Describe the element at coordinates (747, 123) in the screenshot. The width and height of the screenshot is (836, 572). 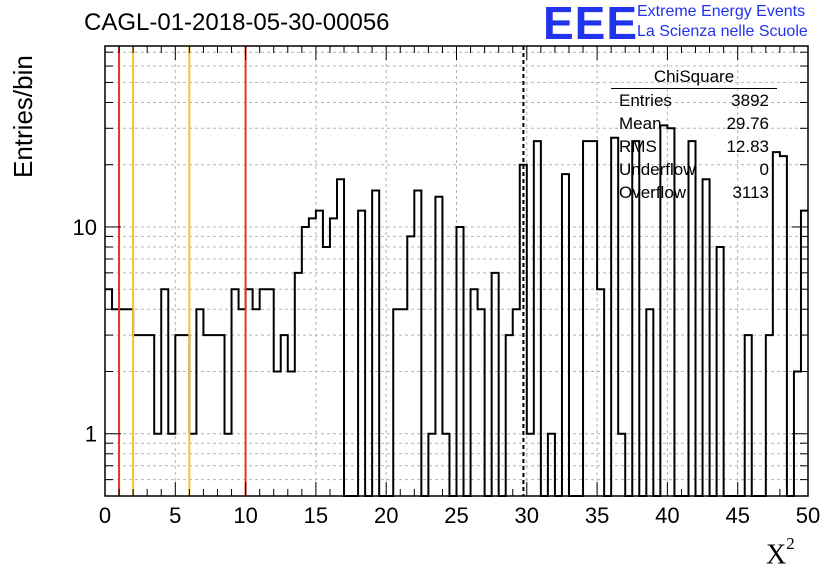
I see `stats-value: 29.76` at that location.